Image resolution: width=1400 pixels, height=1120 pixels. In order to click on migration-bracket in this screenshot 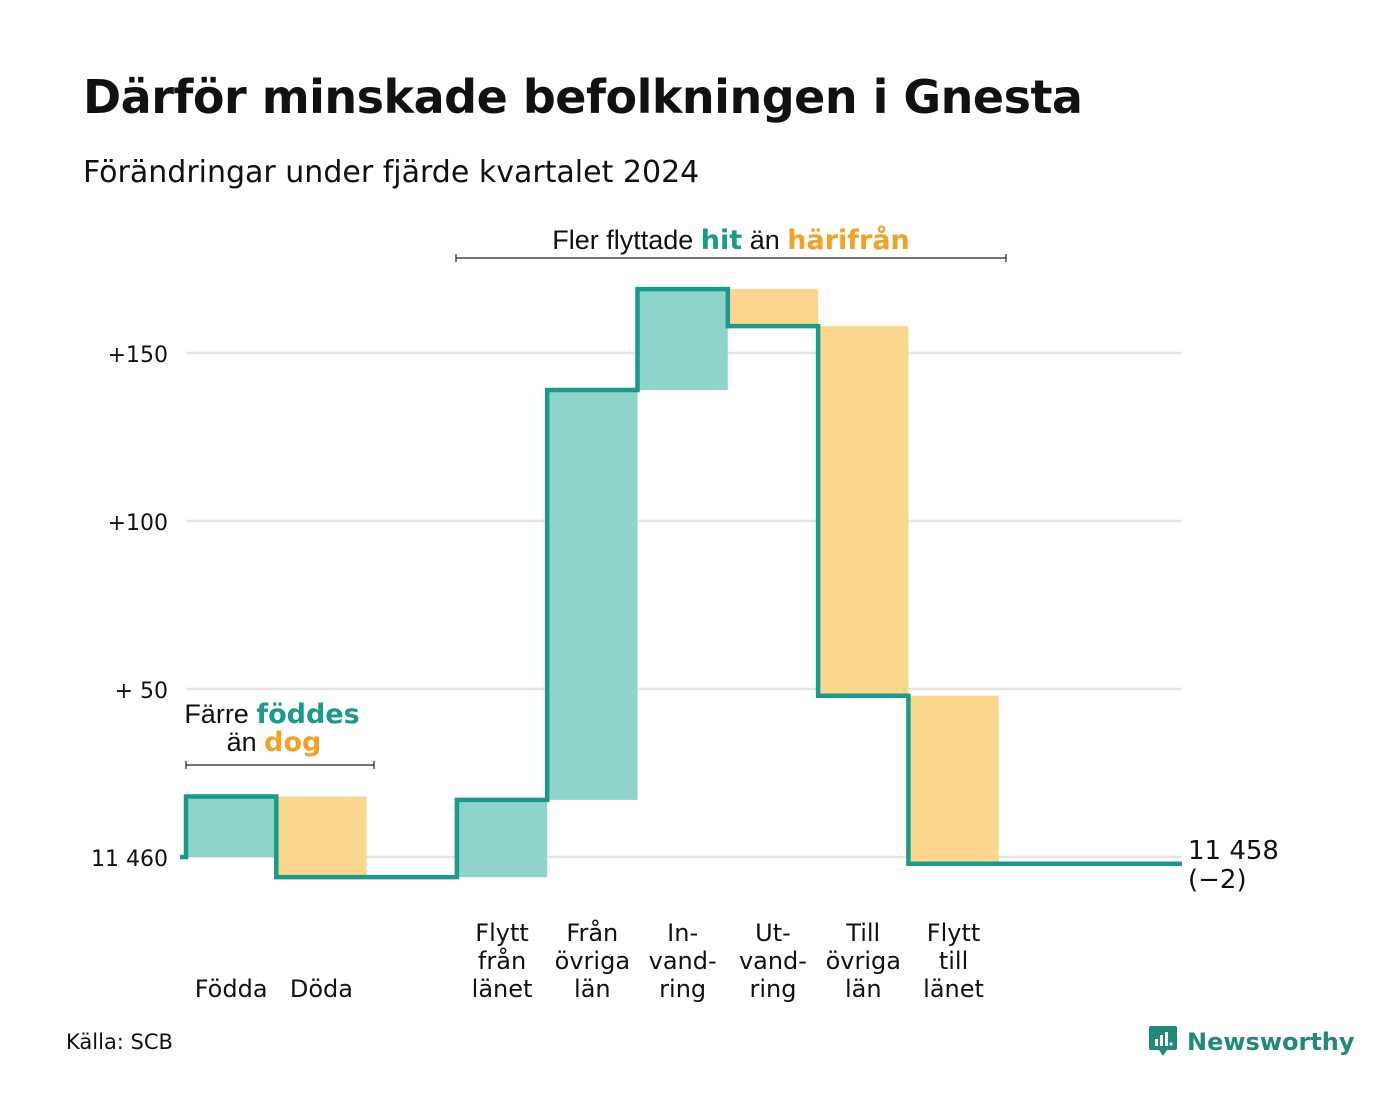, I will do `click(731, 258)`.